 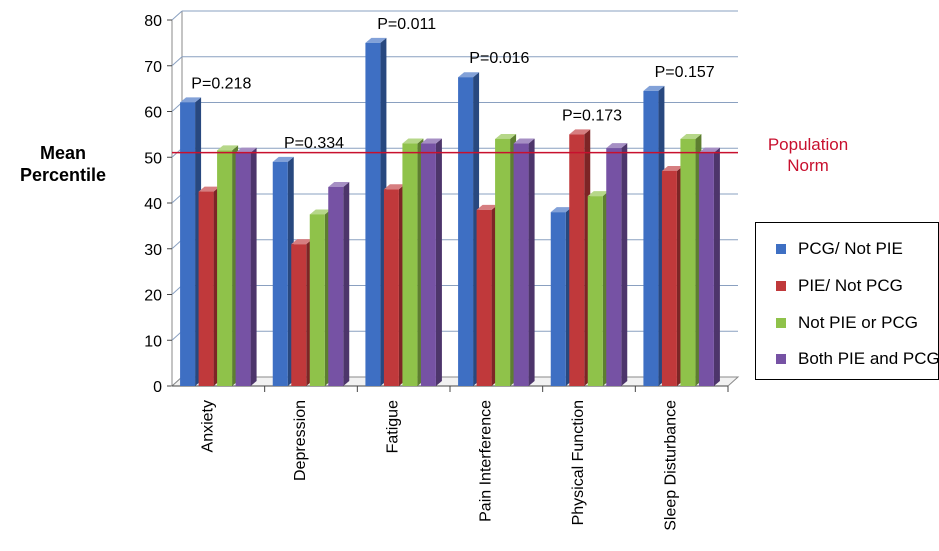 What do you see at coordinates (808, 165) in the screenshot?
I see `population-norm-label-line-2: Norm` at bounding box center [808, 165].